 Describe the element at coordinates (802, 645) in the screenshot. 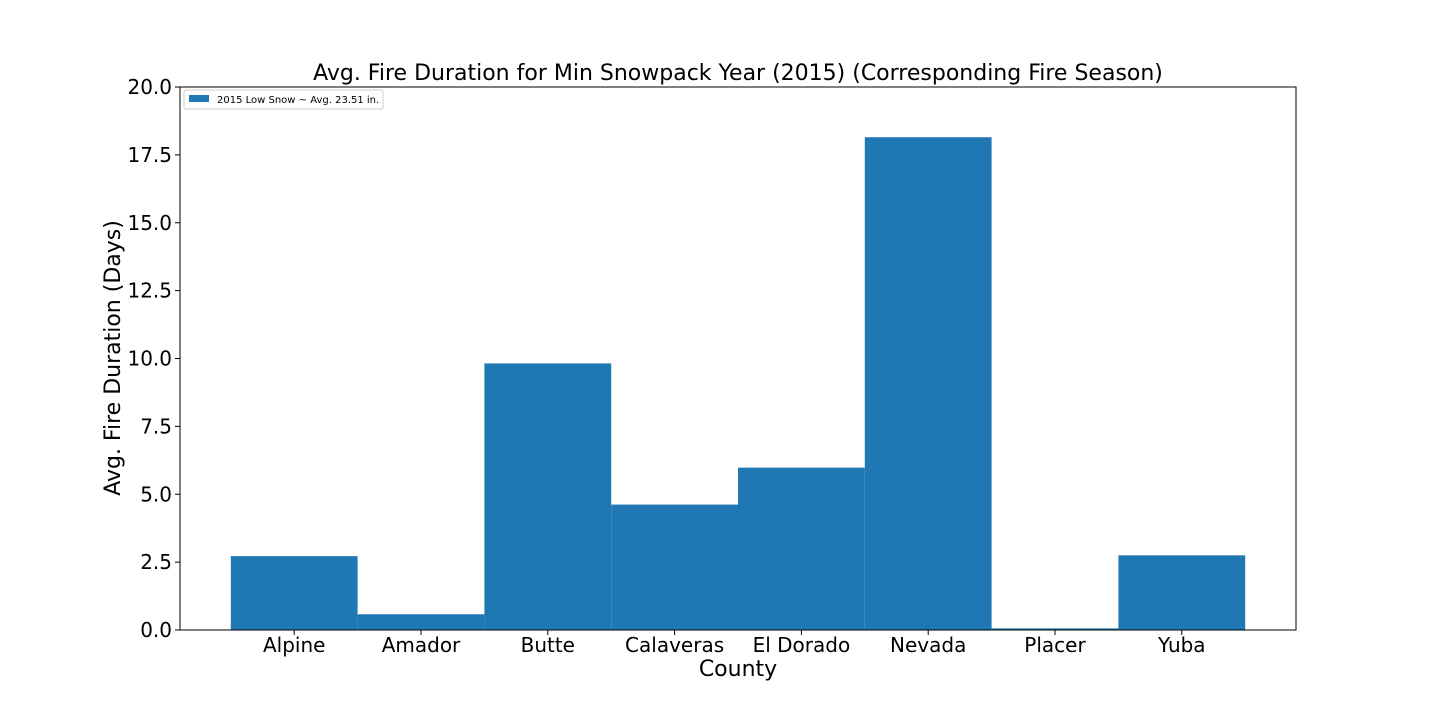

I see `x-tick-label: El Dorado` at that location.